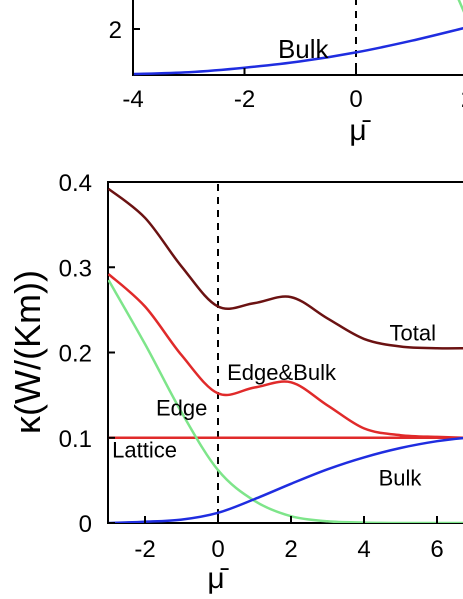 The height and width of the screenshot is (599, 463). Describe the element at coordinates (75, 183) in the screenshot. I see `bottom-y-tick-label: 0.4` at that location.